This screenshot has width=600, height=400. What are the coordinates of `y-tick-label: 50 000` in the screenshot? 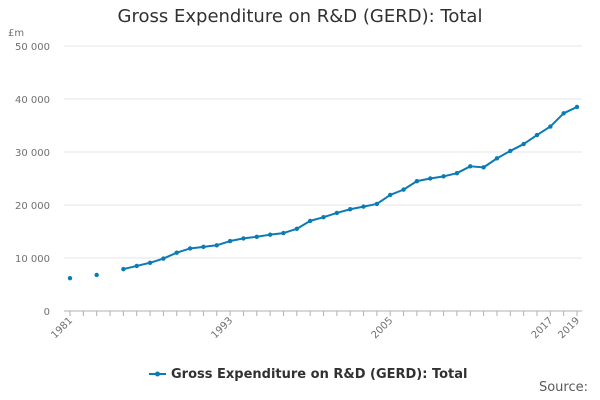 It's located at (32, 47).